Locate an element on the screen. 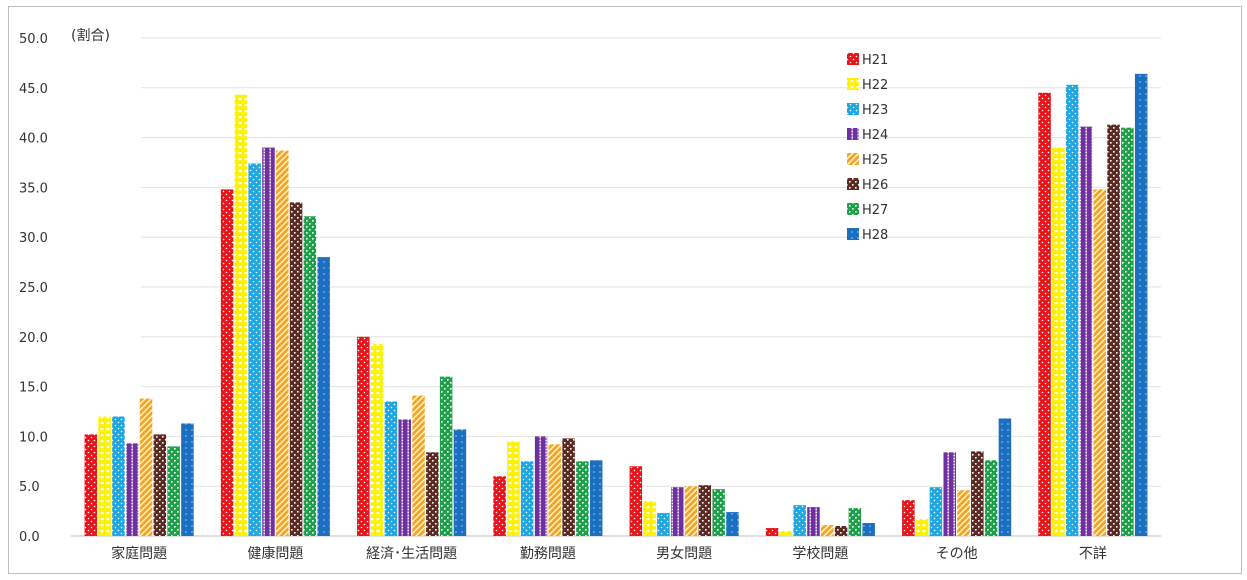  x-tick-label: その他 is located at coordinates (957, 554).